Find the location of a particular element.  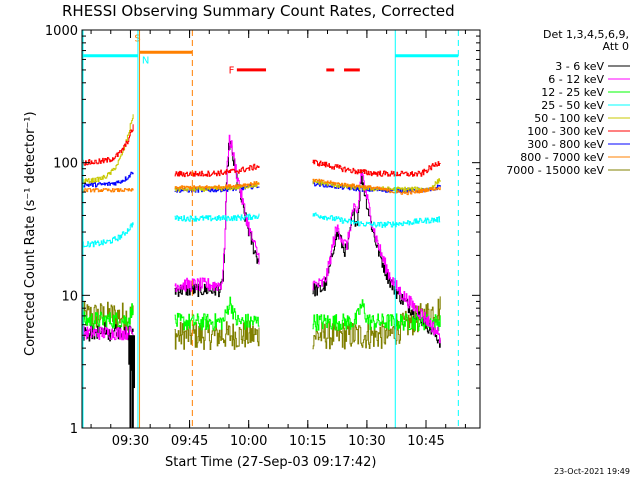

y-tick-label: 10 is located at coordinates (69, 296).